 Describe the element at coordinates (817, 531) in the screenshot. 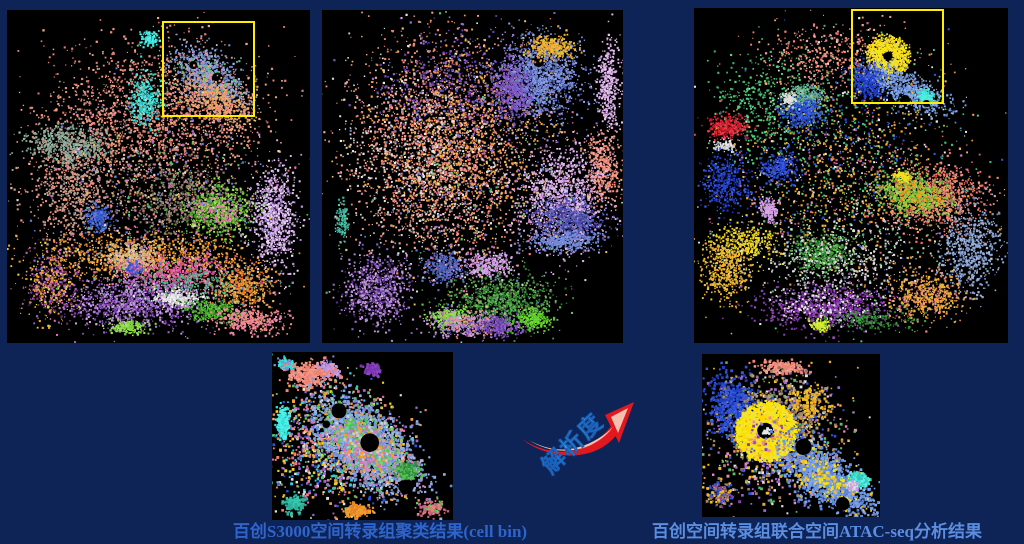

I see `caption-atac-result: 百创空间转录组联合空间ATAC-seq分析结果` at that location.